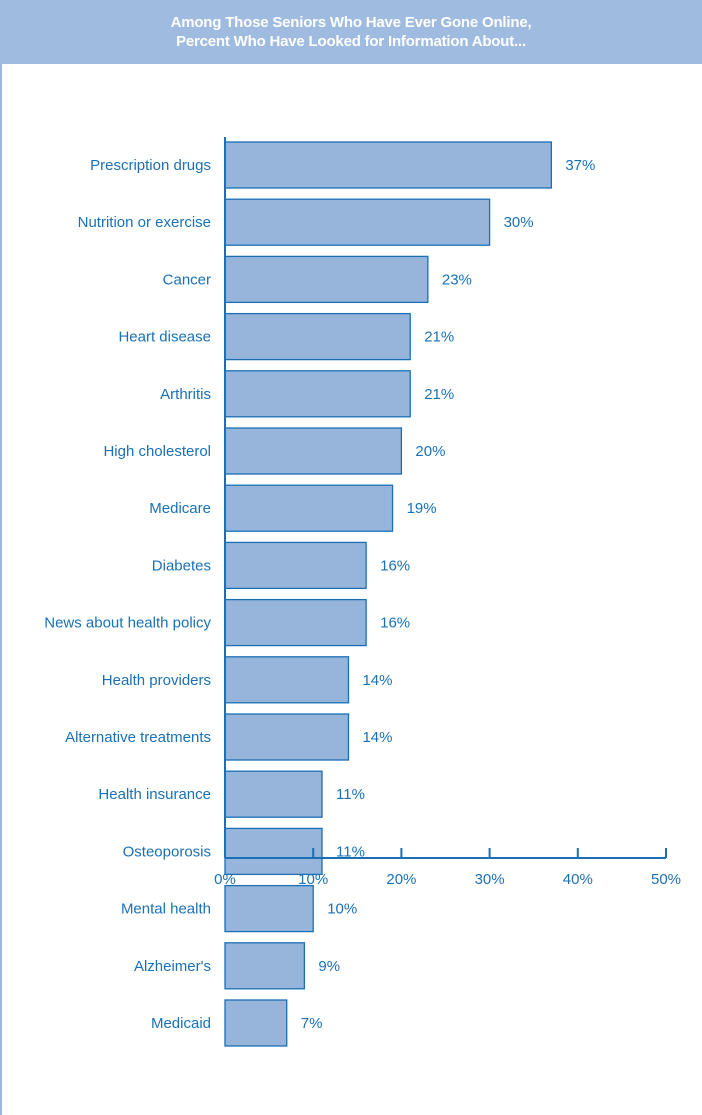  Describe the element at coordinates (156, 680) in the screenshot. I see `category-label: Health providers` at that location.